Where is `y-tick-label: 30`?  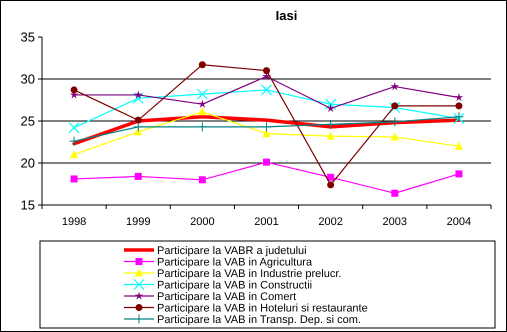
y-tick-label: 30 is located at coordinates (27, 79).